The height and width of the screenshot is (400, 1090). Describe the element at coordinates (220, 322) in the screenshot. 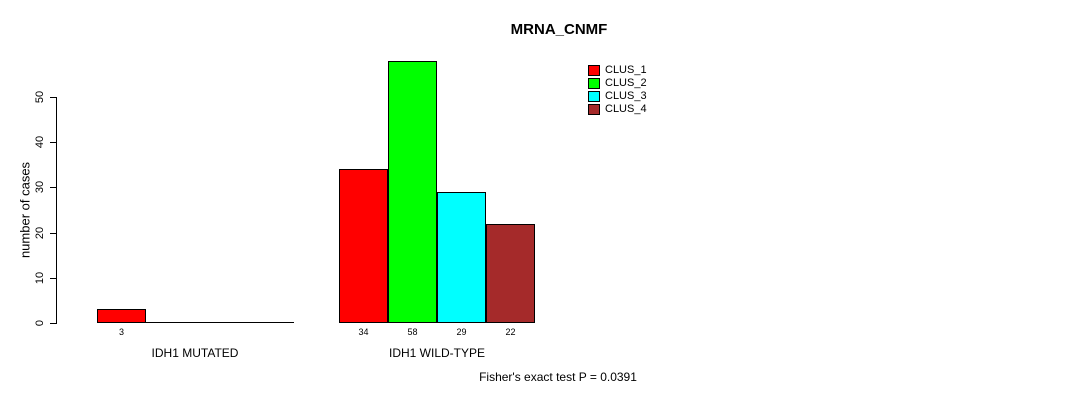

I see `zero-bar-baseline-clus-3-idh1-mutated` at that location.